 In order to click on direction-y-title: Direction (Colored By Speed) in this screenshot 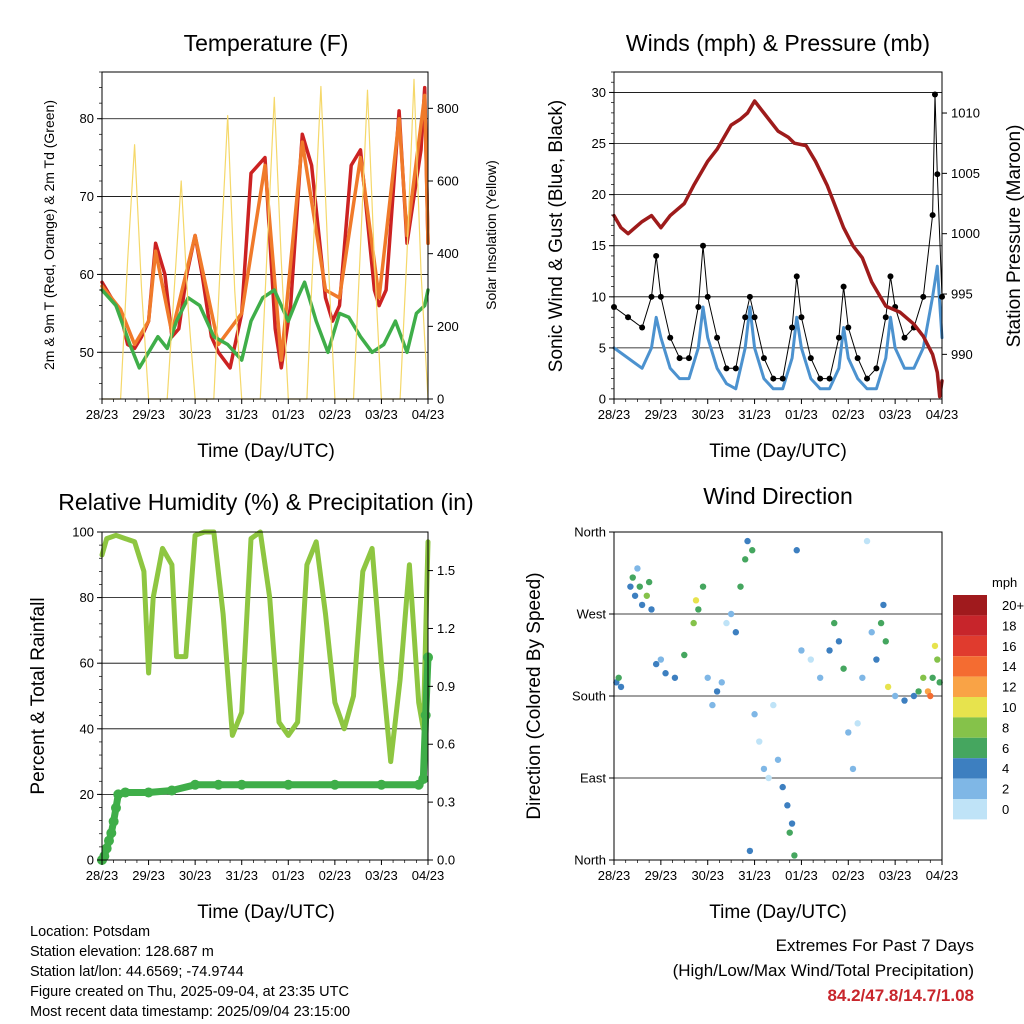, I will do `click(534, 695)`.